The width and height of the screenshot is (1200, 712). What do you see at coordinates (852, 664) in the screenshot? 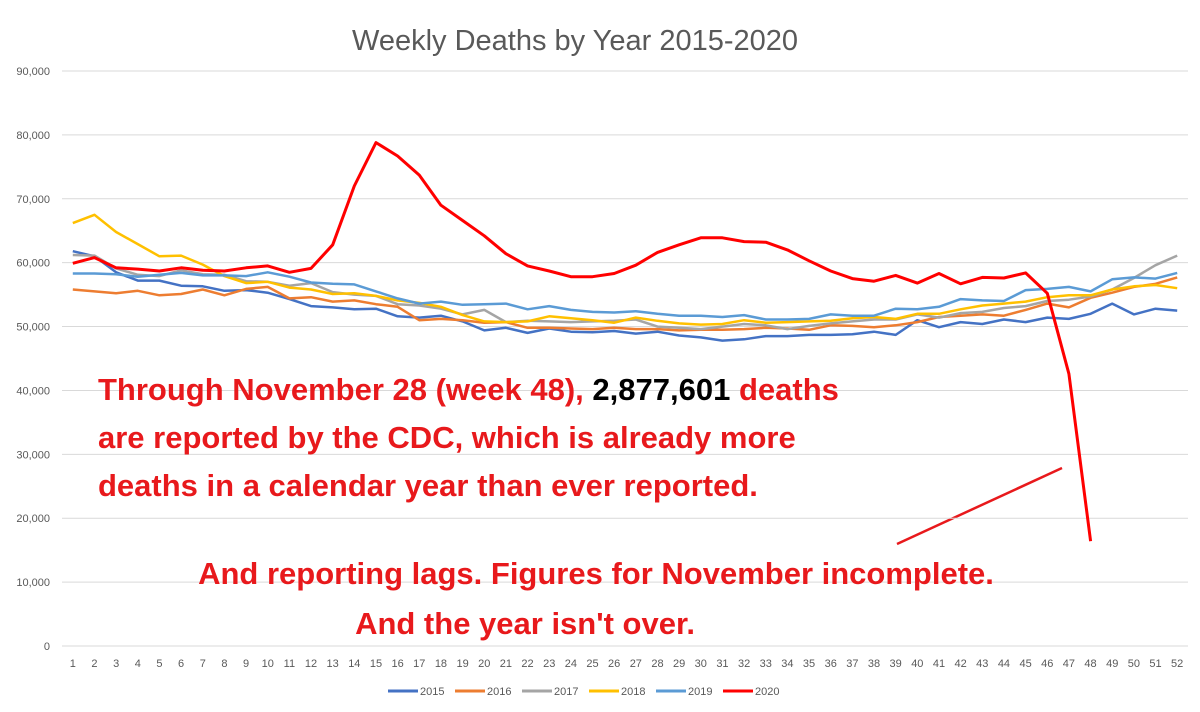
I see `x-tick-label: 37` at bounding box center [852, 664].